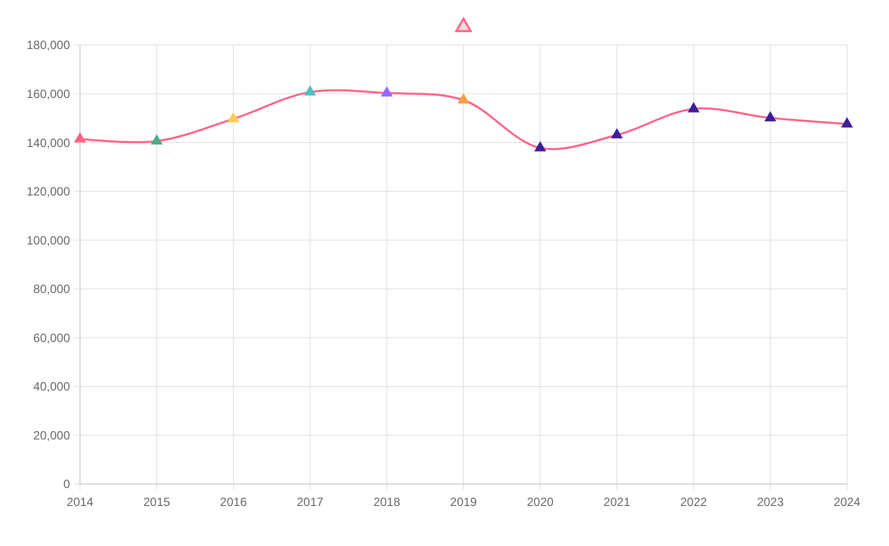 The image size is (889, 546). I want to click on x-tick-label: 2018, so click(386, 502).